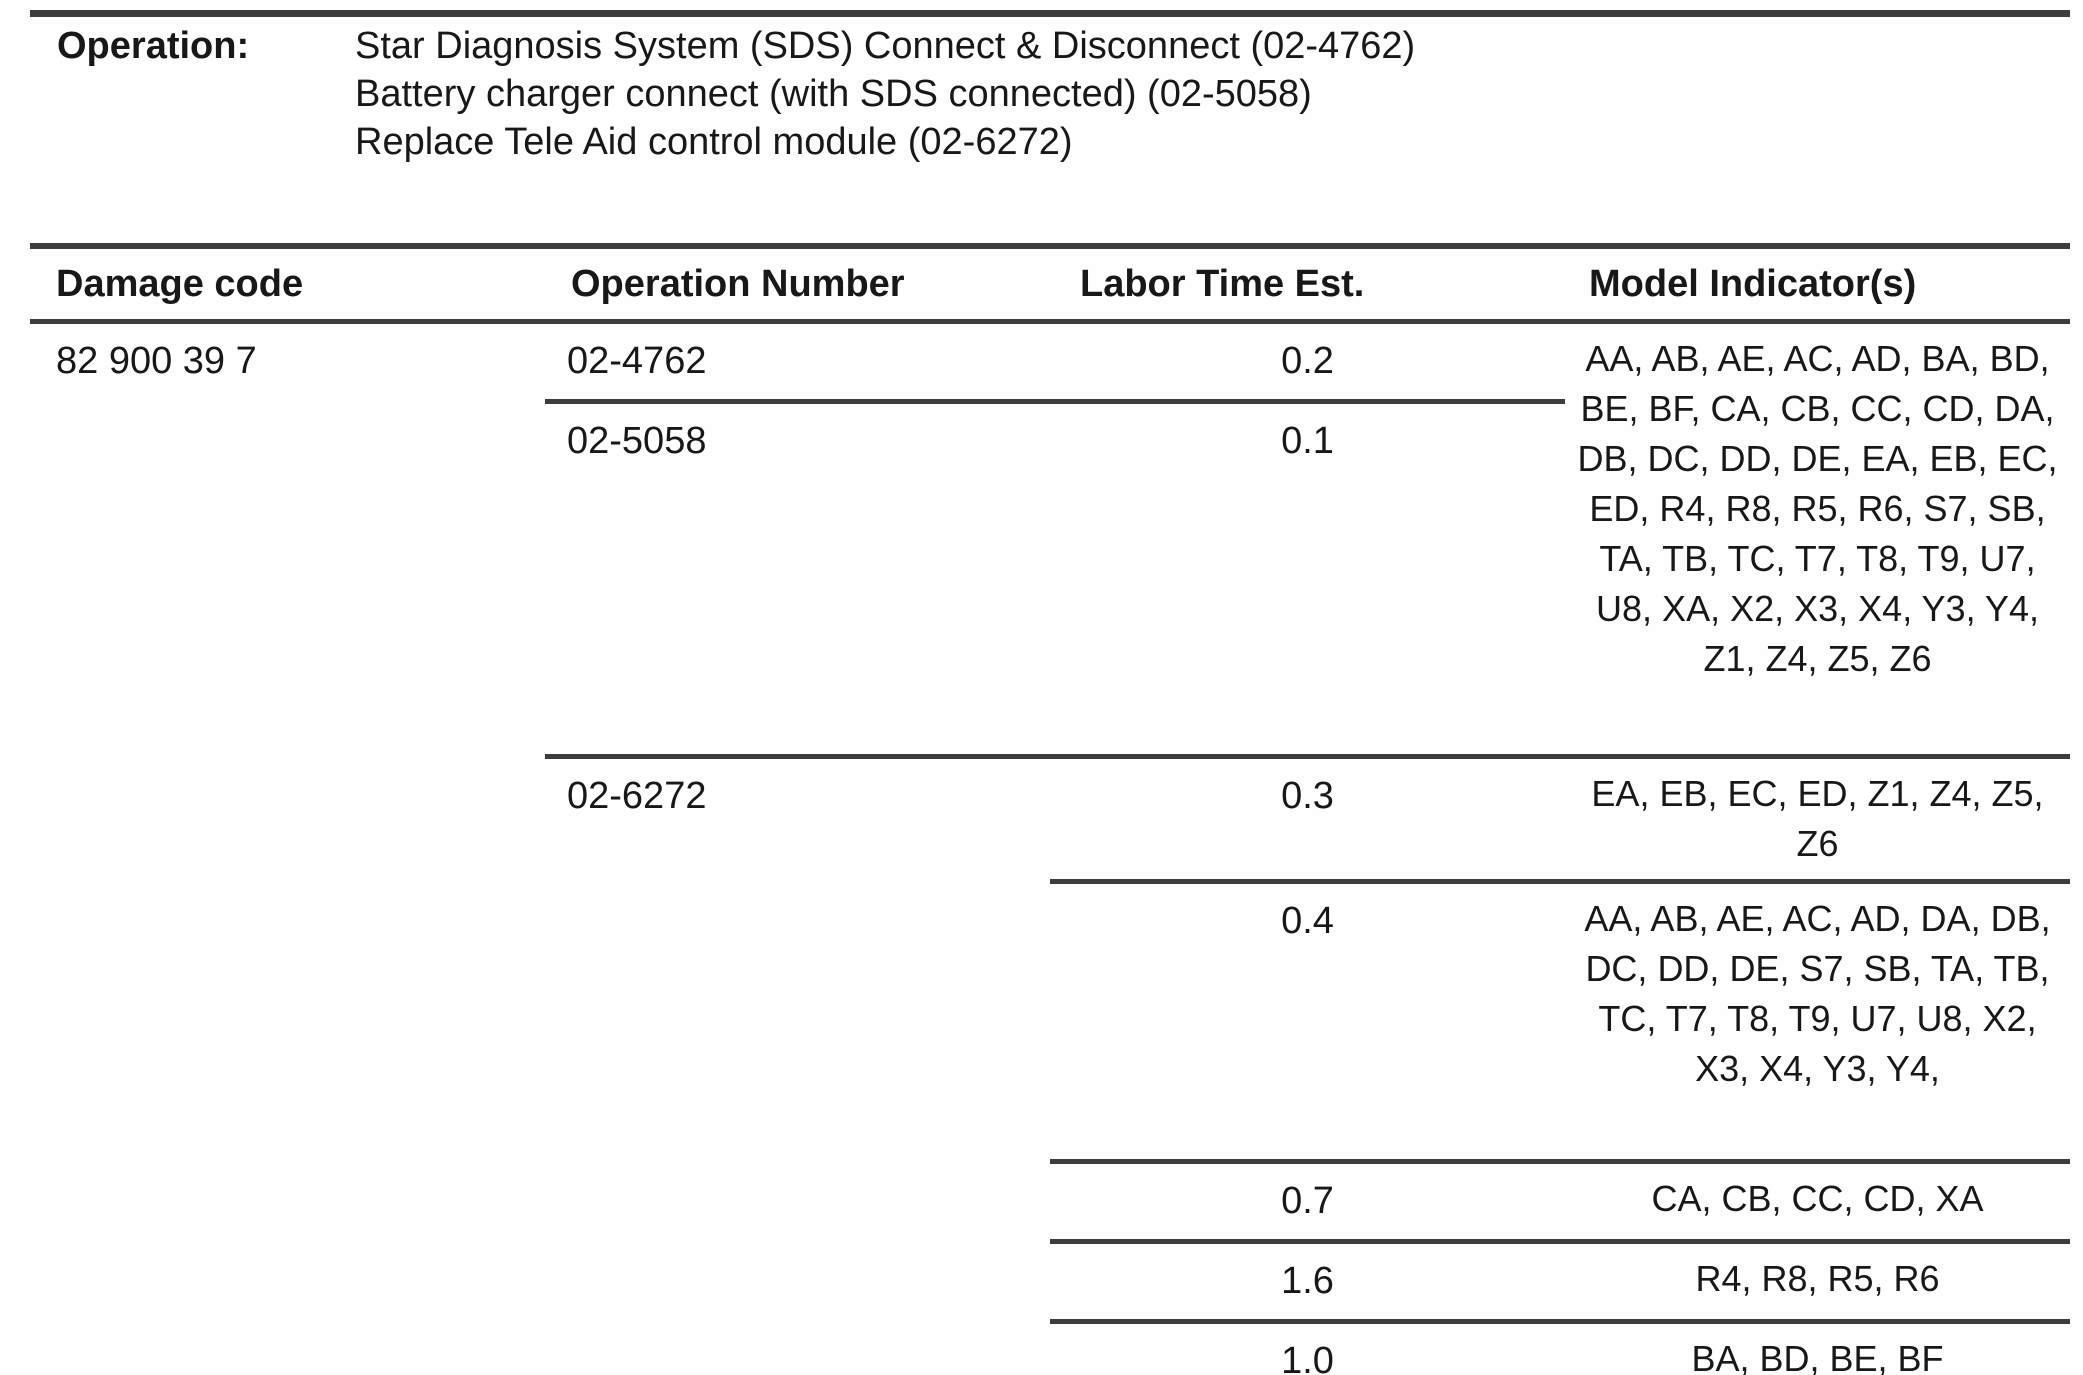 The width and height of the screenshot is (2083, 1375). I want to click on labor-time-cell: 1.0, so click(1307, 1347).